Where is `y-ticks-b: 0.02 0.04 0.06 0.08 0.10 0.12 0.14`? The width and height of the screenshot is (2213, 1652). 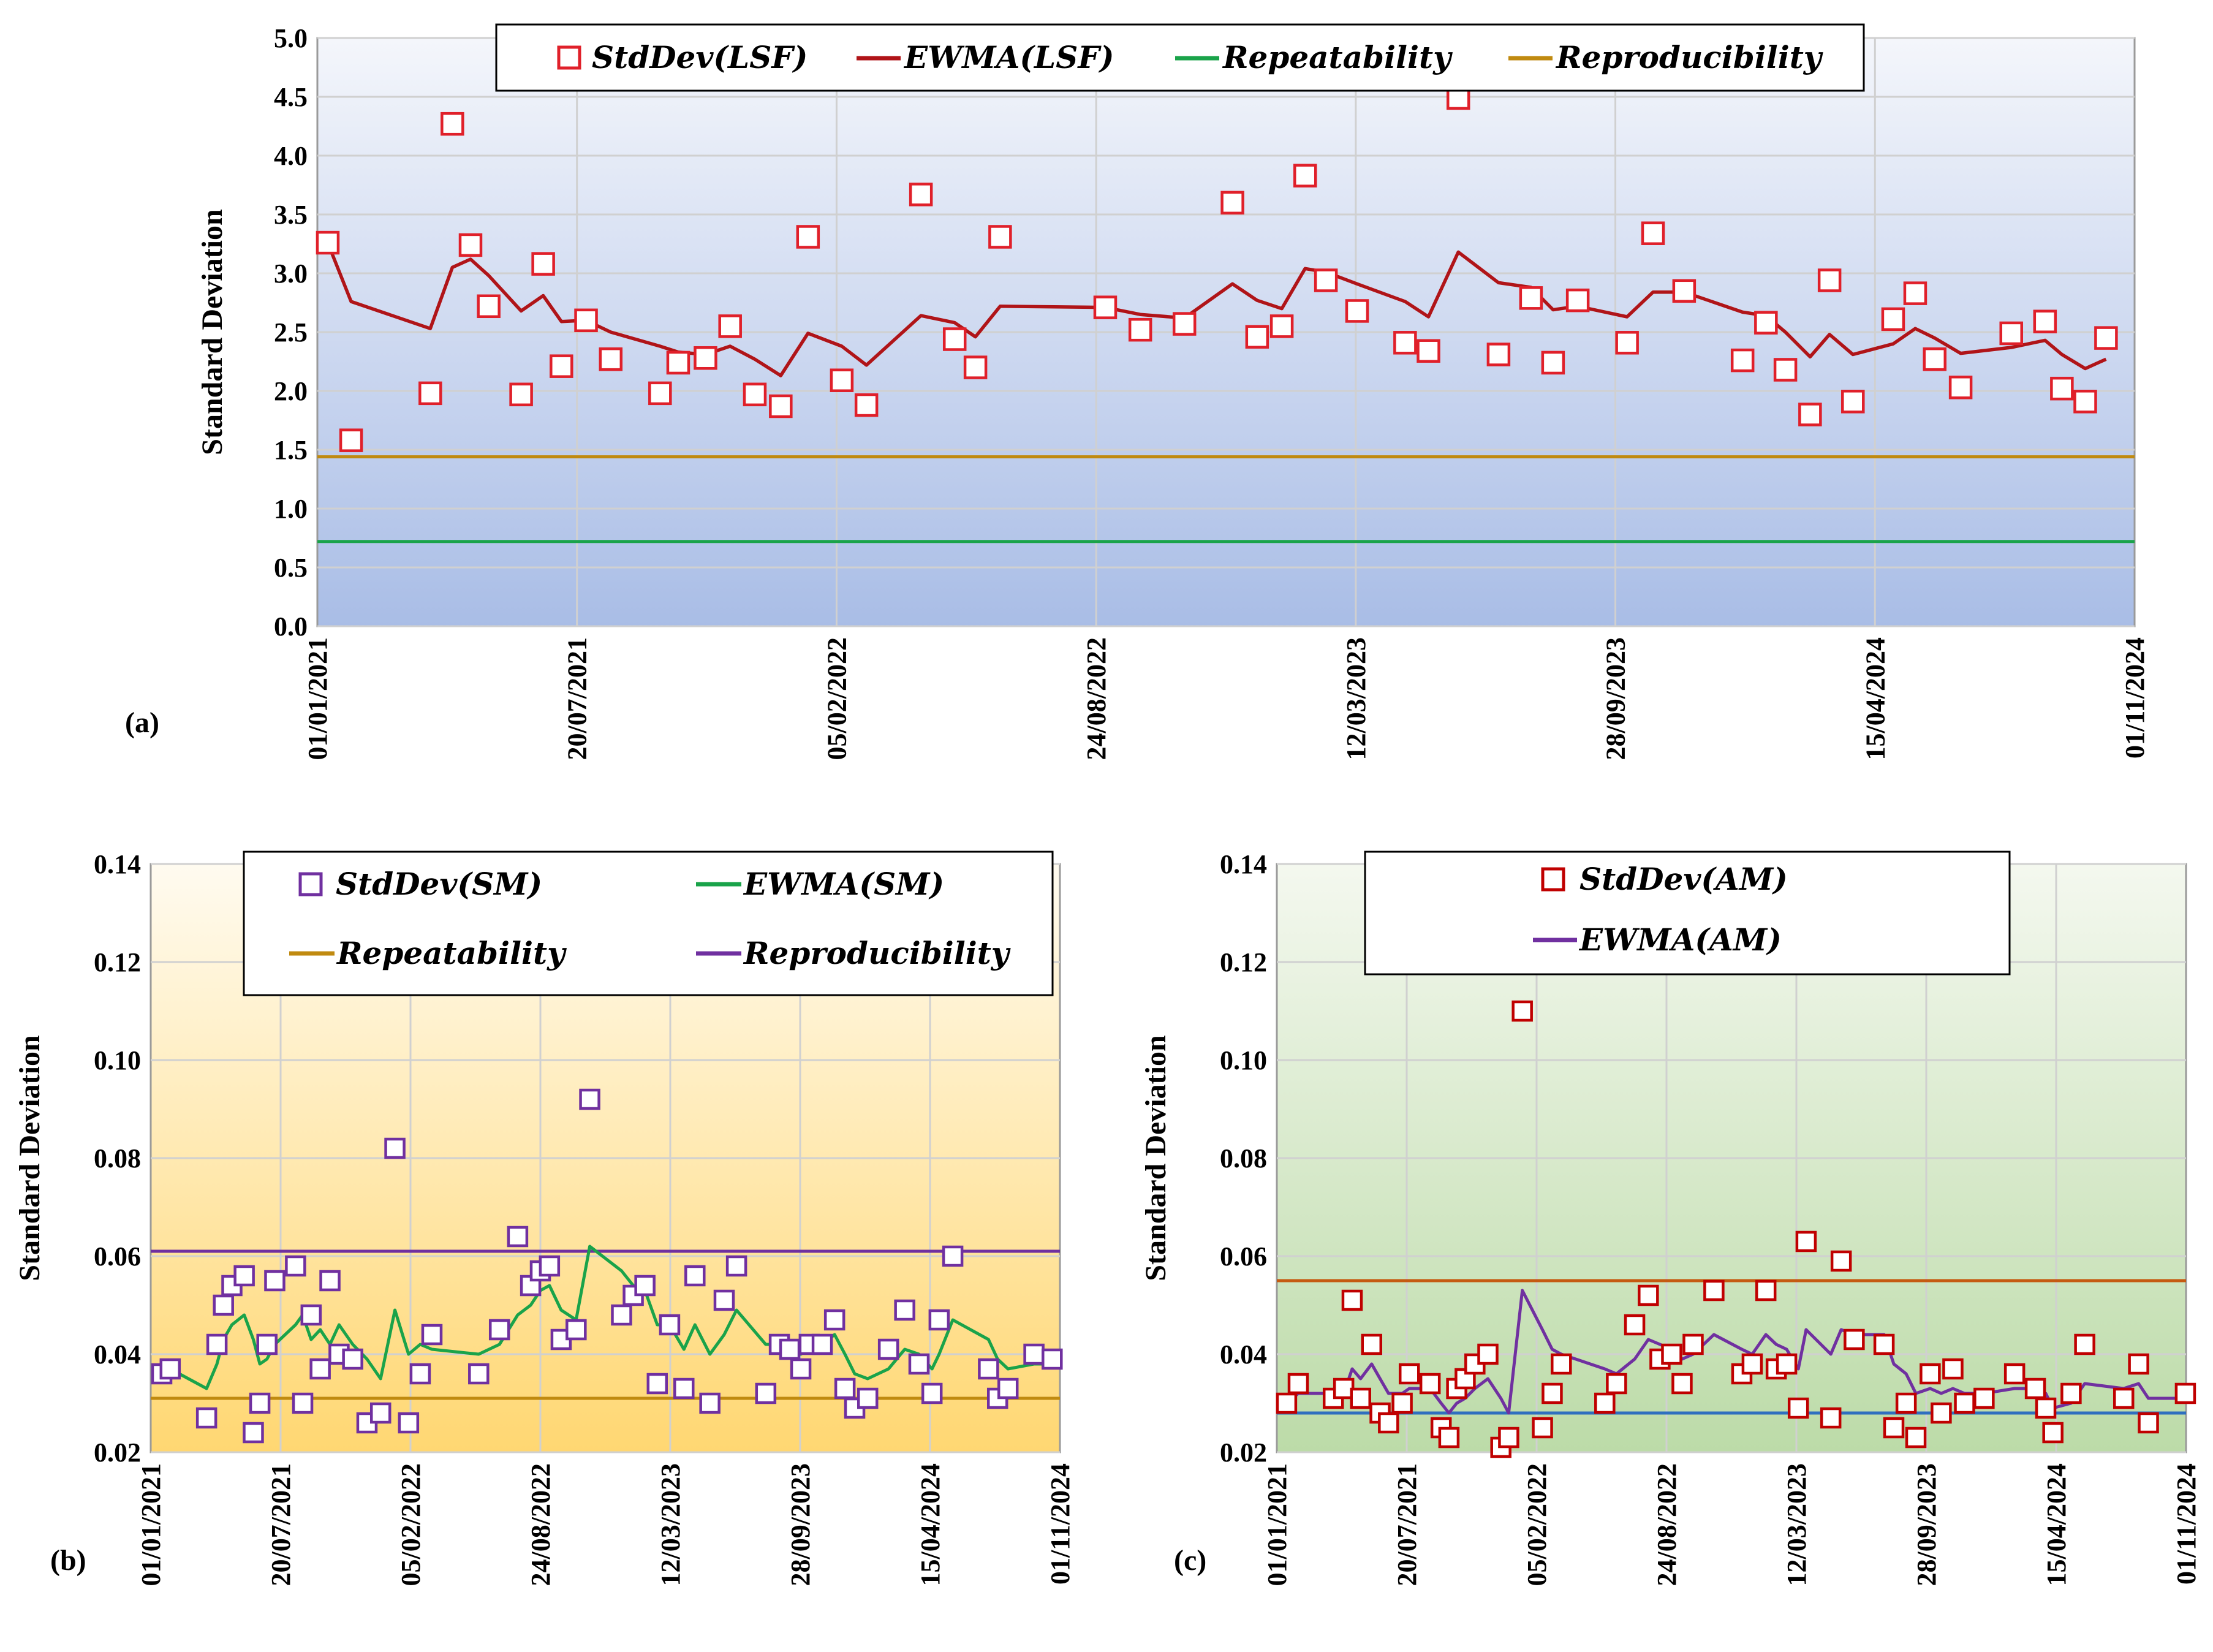
y-ticks-b: 0.02 0.04 0.06 0.08 0.10 0.12 0.14 is located at coordinates (117, 1158).